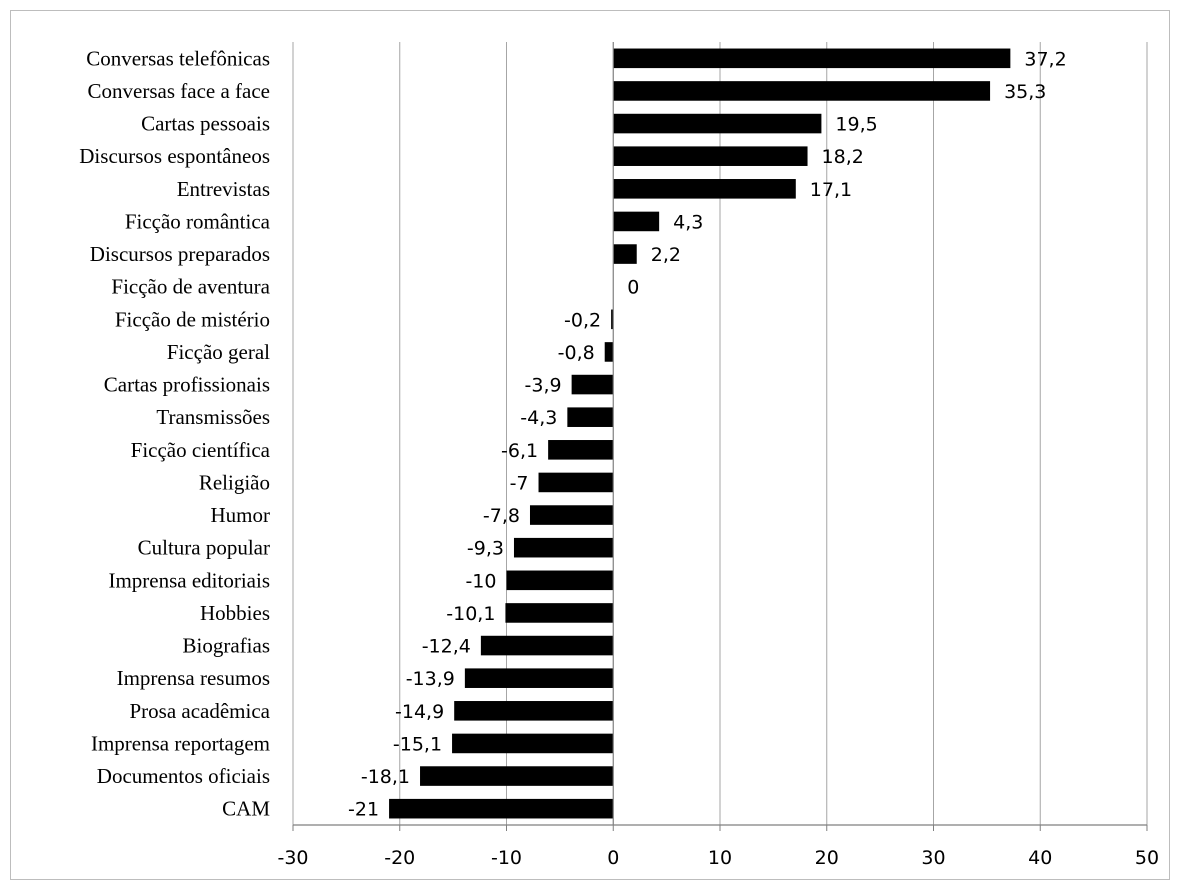 Image resolution: width=1179 pixels, height=886 pixels. I want to click on x-tick-label: 30, so click(933, 858).